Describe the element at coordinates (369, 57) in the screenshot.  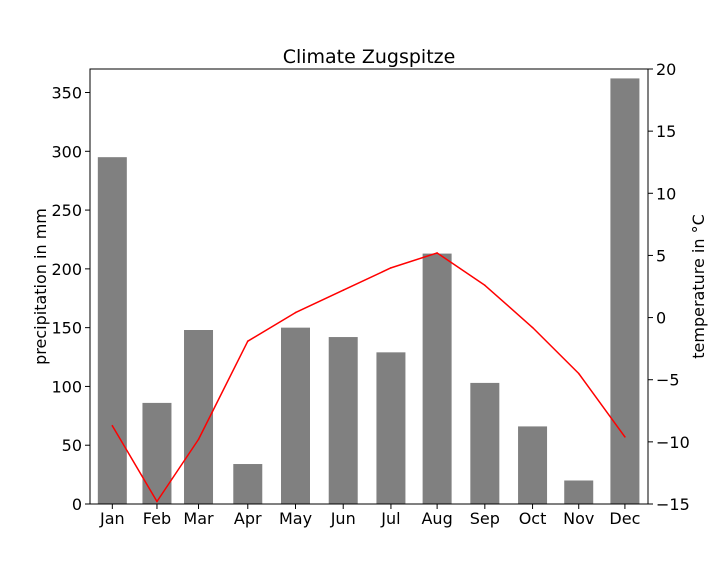
I see `chart-title: Climate Zugspitze` at that location.